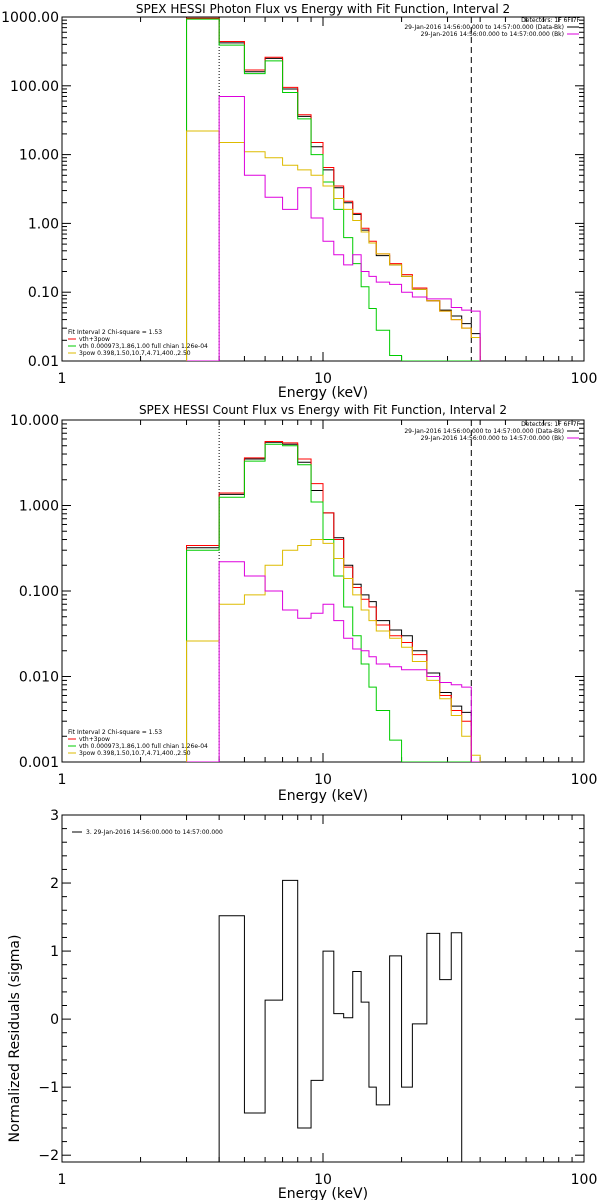 The image size is (600, 1200). I want to click on y-tick-label: 1000.00, so click(30, 18).